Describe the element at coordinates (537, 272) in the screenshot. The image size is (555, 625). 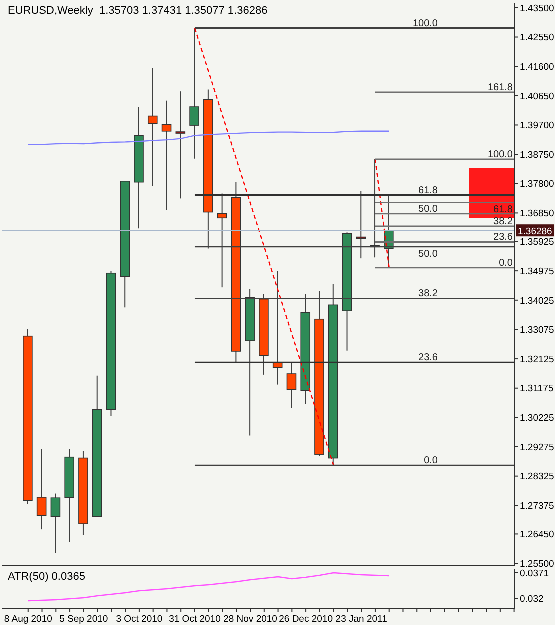
I see `y-tick-label: 1.34975` at that location.